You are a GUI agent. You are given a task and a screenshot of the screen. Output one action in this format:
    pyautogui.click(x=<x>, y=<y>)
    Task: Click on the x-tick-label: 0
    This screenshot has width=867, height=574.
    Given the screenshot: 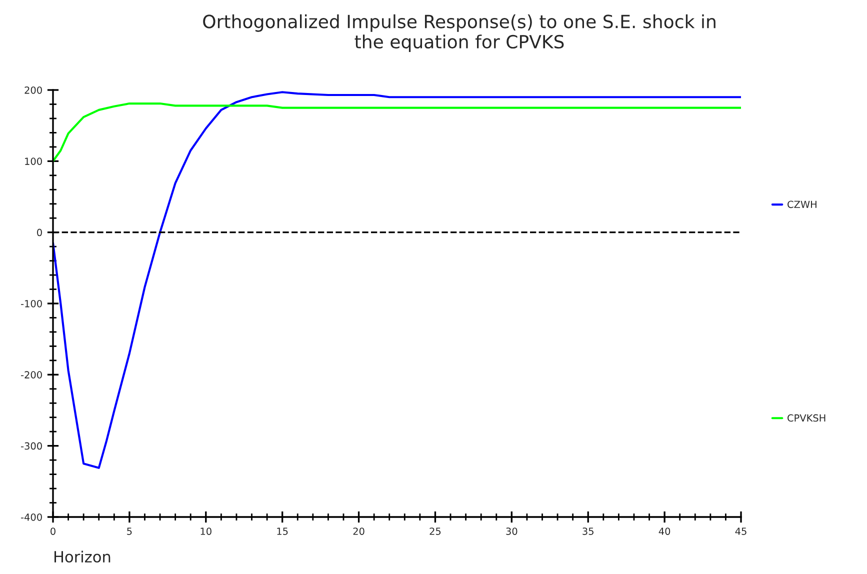 What is the action you would take?
    pyautogui.click(x=53, y=531)
    